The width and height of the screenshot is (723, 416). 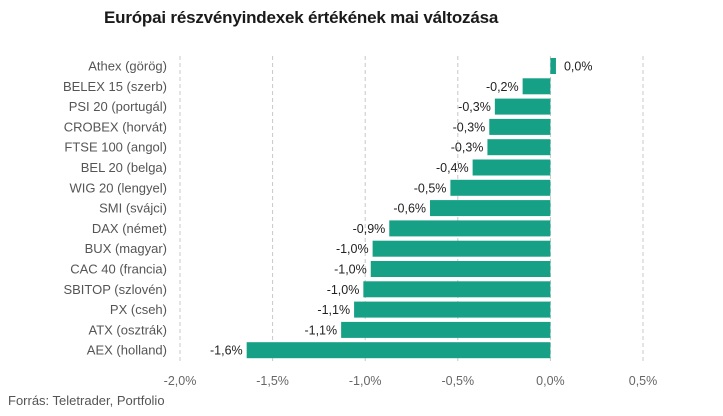 I want to click on category-label: BUX (magyar), so click(x=126, y=248).